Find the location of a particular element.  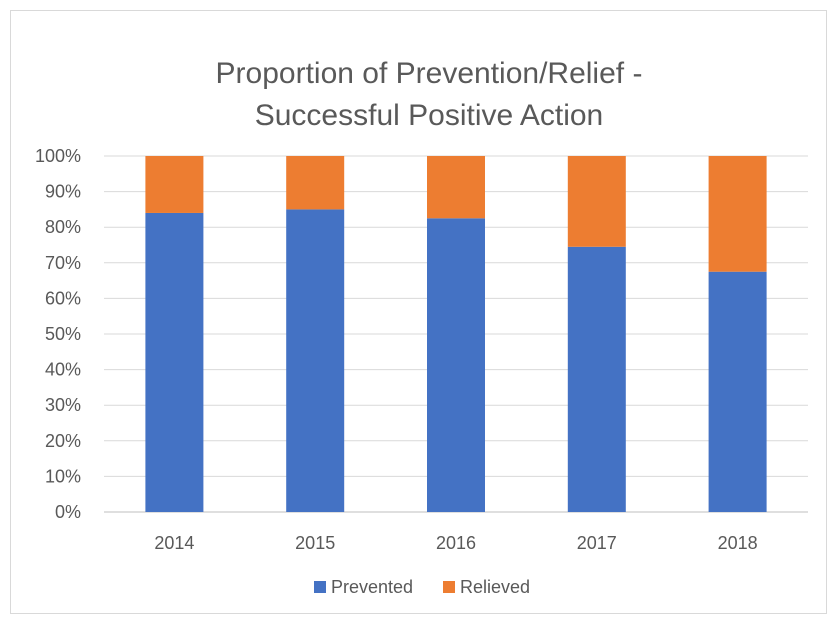

x-tick-label: 2018 is located at coordinates (738, 543).